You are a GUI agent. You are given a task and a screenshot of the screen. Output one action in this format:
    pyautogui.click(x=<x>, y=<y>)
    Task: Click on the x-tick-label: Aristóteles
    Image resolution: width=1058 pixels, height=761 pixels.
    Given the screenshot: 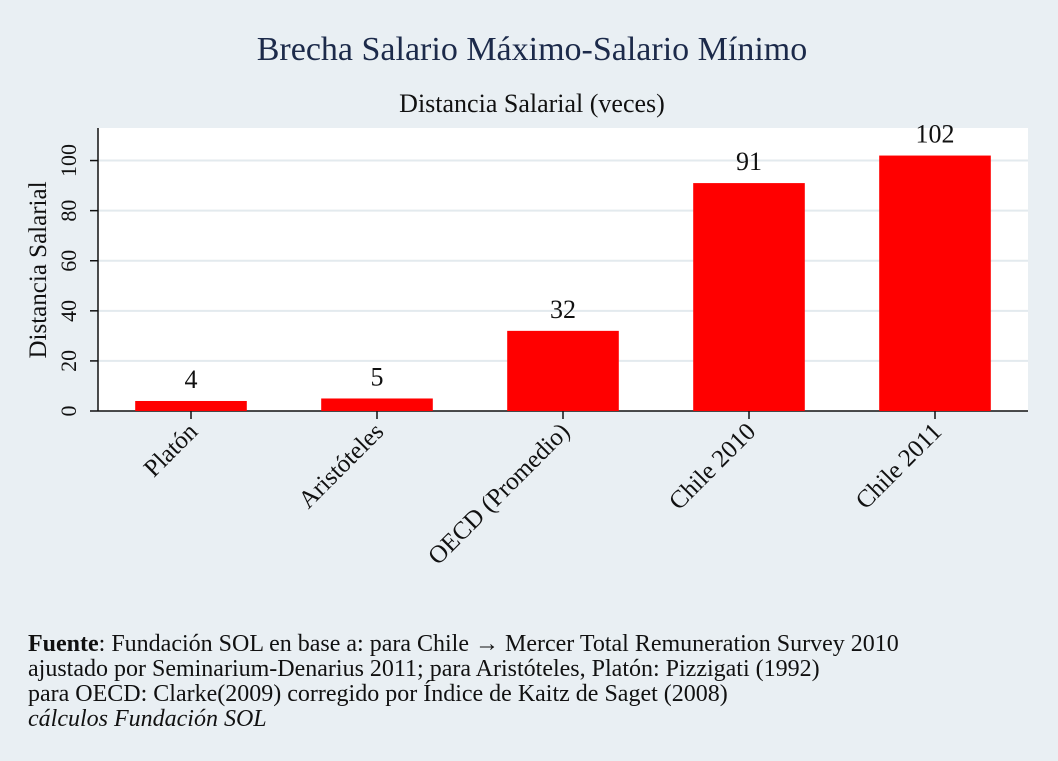 What is the action you would take?
    pyautogui.click(x=342, y=466)
    